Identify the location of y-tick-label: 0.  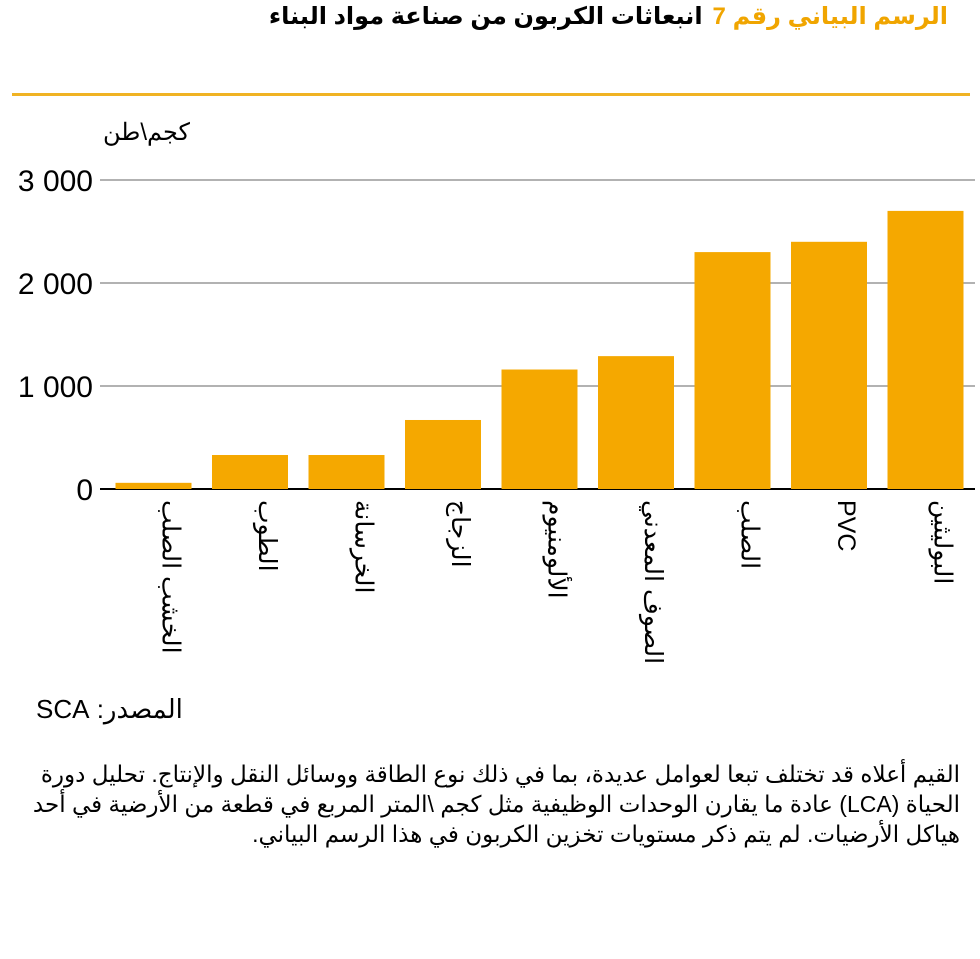
(84, 490).